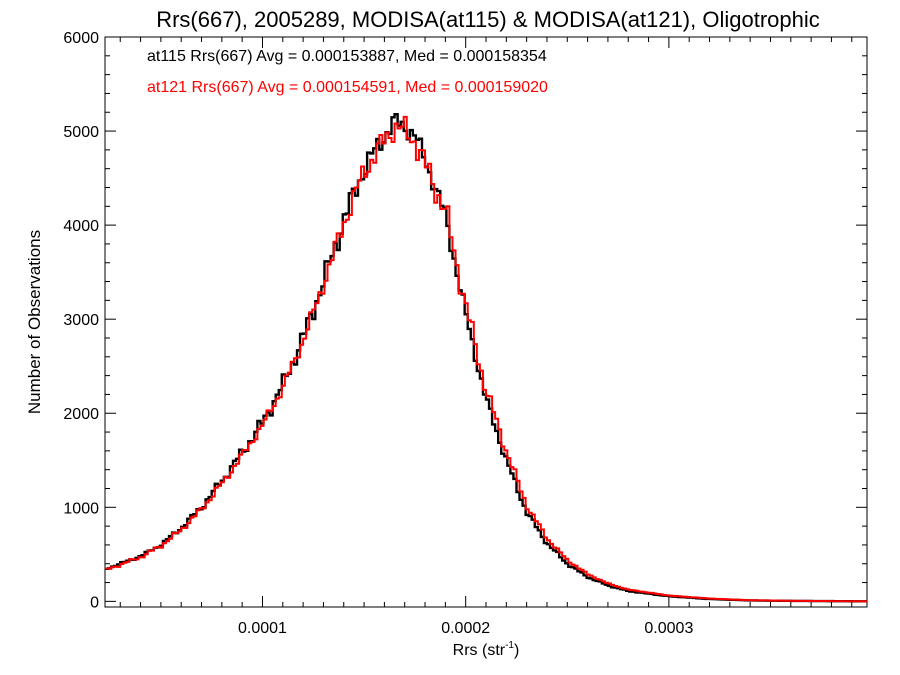 The image size is (900, 675). Describe the element at coordinates (34, 322) in the screenshot. I see `y-axis-label: Number of Observations` at that location.